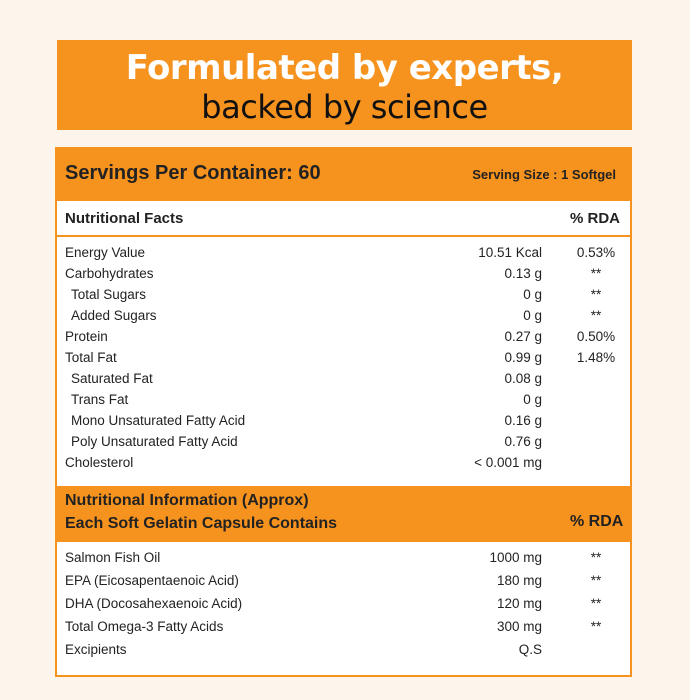 The height and width of the screenshot is (700, 690). I want to click on info-title: Nutritional Information (Approx), so click(187, 500).